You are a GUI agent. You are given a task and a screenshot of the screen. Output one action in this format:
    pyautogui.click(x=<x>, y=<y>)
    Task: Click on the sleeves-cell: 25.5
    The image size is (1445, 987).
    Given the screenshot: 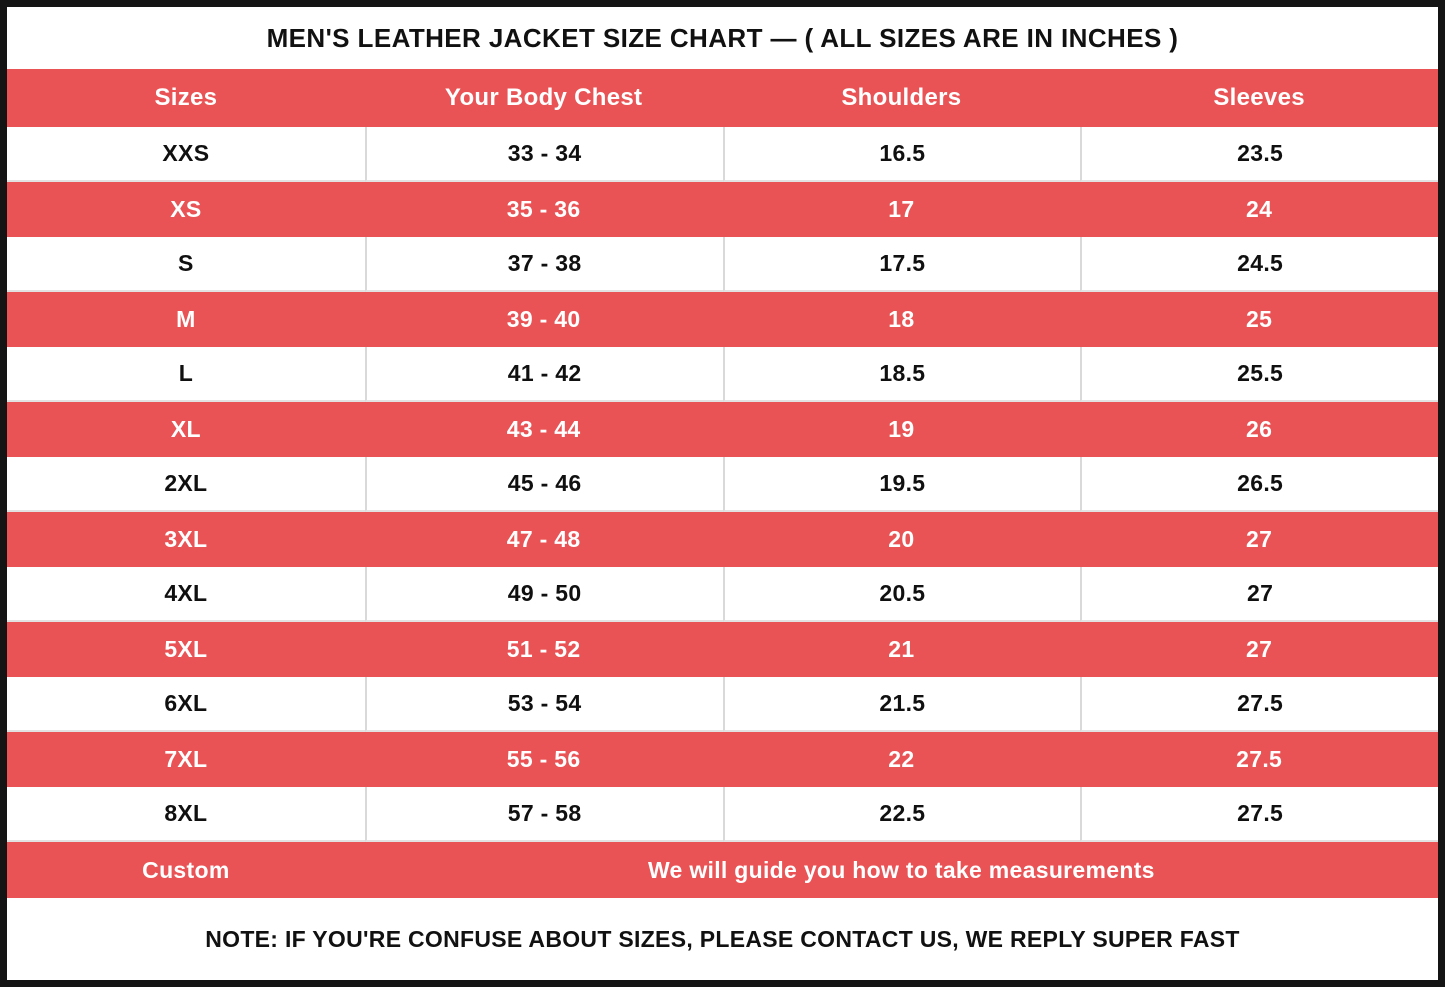 What is the action you would take?
    pyautogui.click(x=1259, y=374)
    